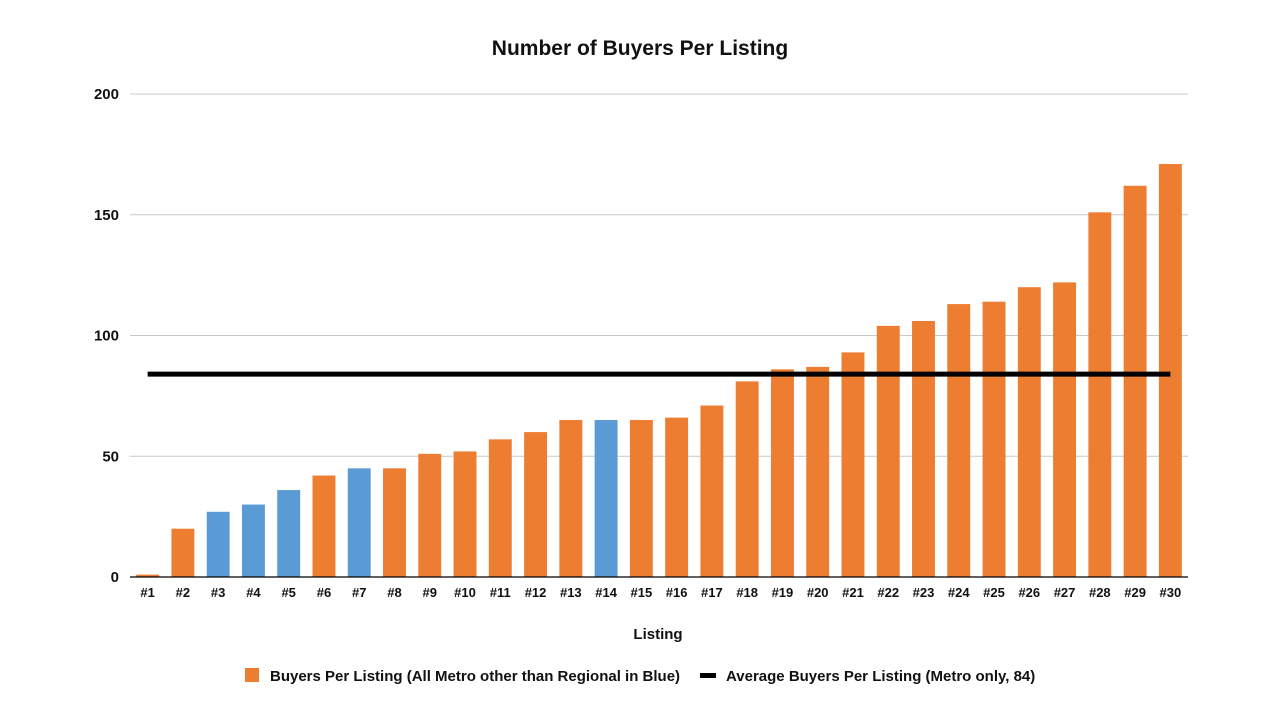  I want to click on chart-title: Number of Buyers Per Listing, so click(640, 48).